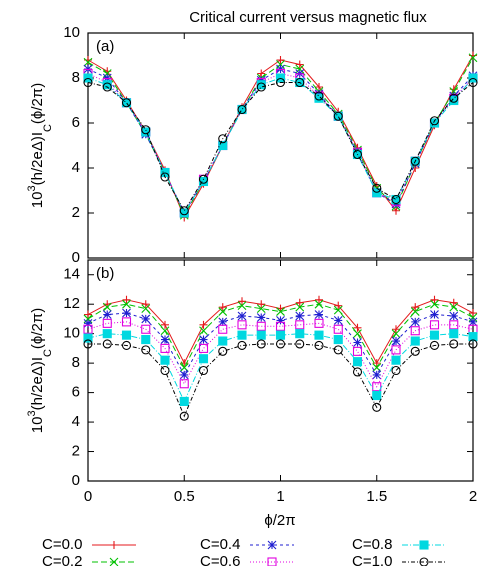 This screenshot has height=566, width=498. I want to click on y-tick-label: 0, so click(76, 257).